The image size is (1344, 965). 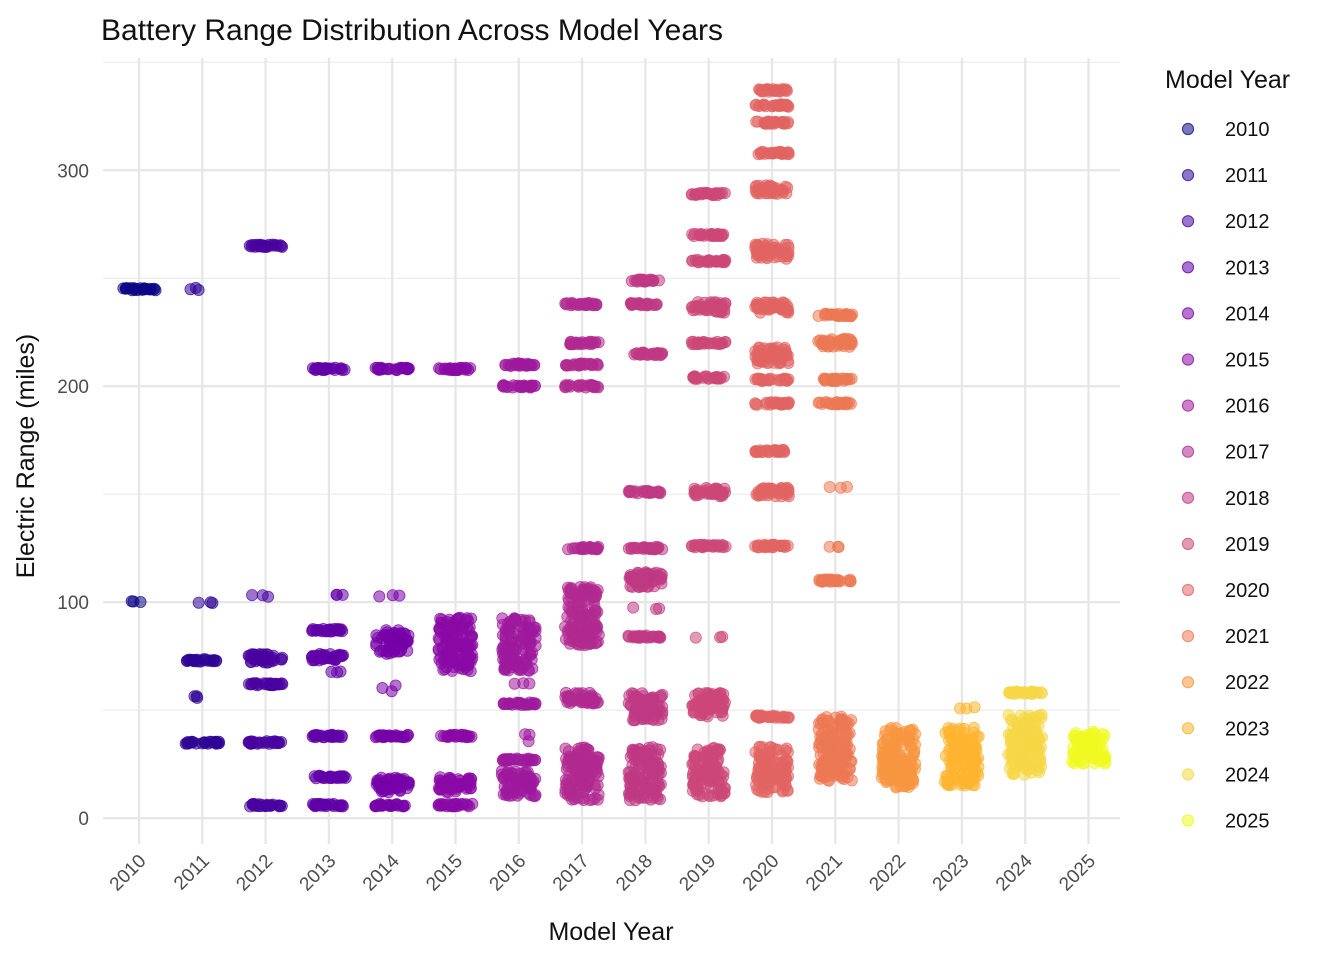 What do you see at coordinates (1247, 407) in the screenshot?
I see `legend-label: 2016` at bounding box center [1247, 407].